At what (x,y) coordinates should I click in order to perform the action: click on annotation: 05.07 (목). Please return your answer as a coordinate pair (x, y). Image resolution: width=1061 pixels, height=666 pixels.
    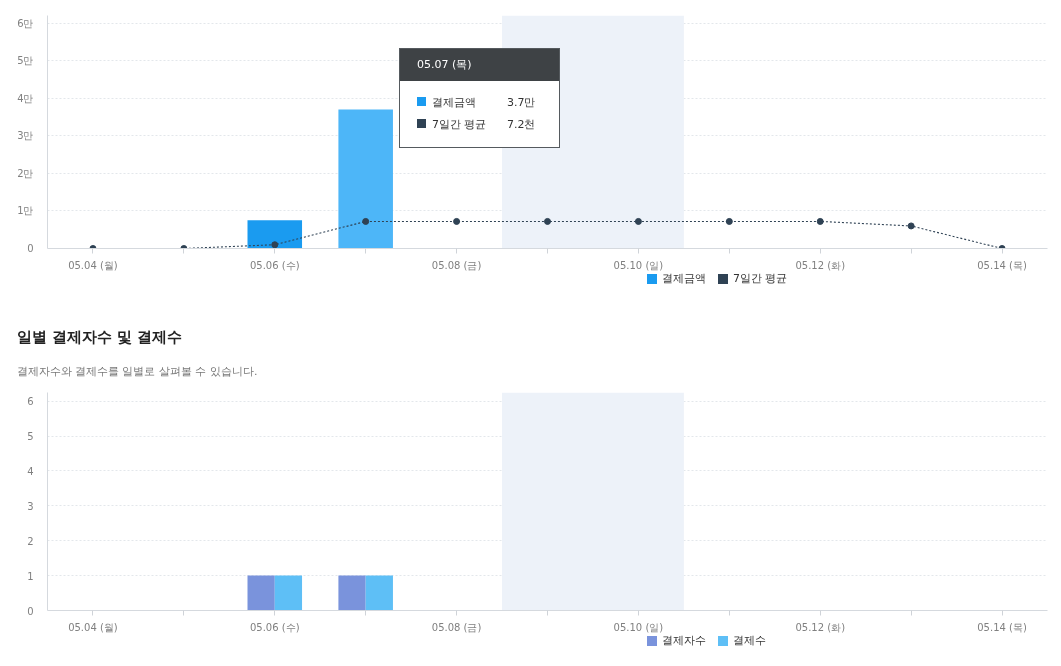
    Looking at the image, I should click on (479, 65).